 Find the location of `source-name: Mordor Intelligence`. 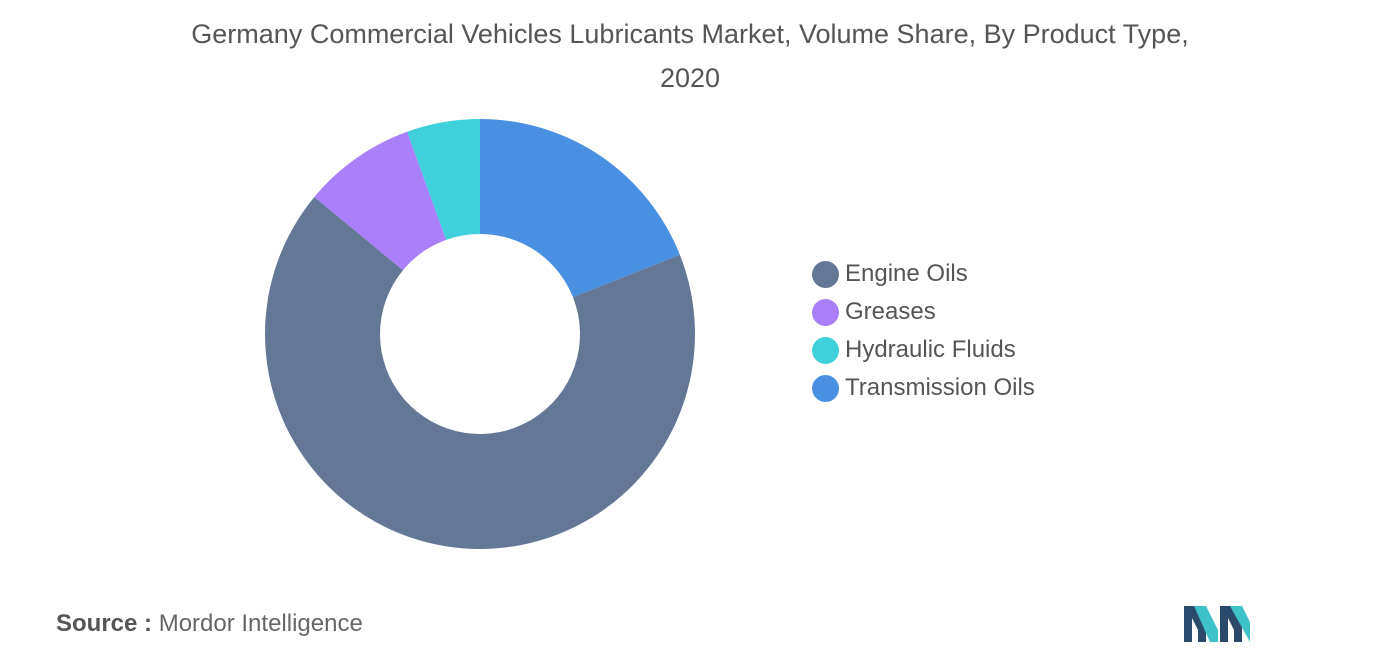

source-name: Mordor Intelligence is located at coordinates (260, 623).